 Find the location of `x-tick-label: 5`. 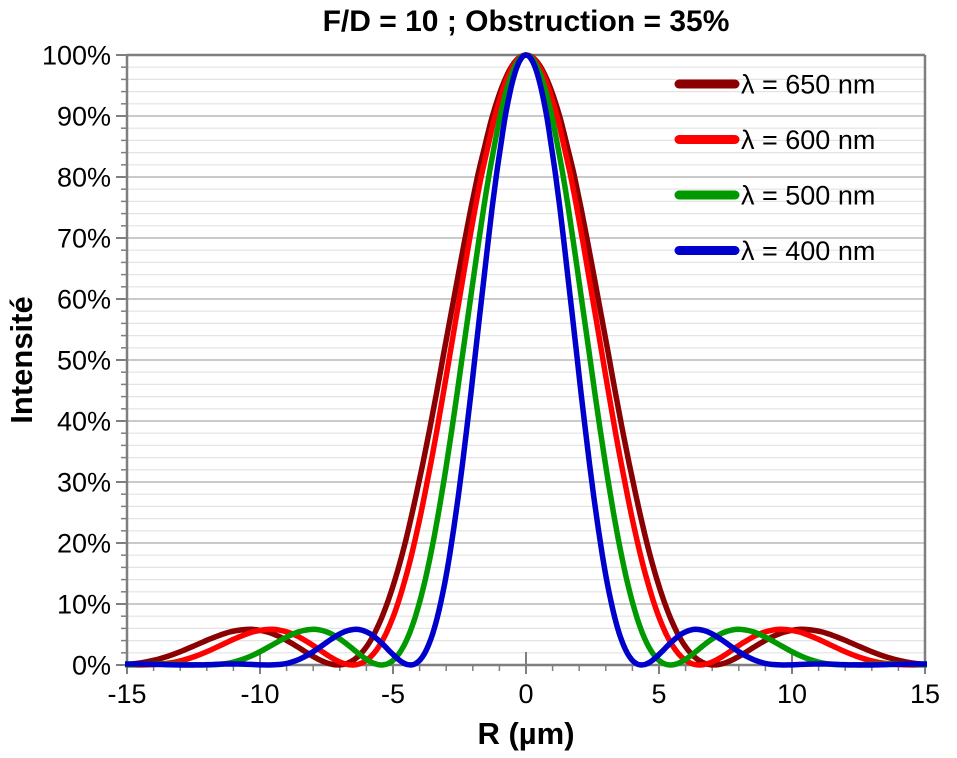

x-tick-label: 5 is located at coordinates (658, 694).